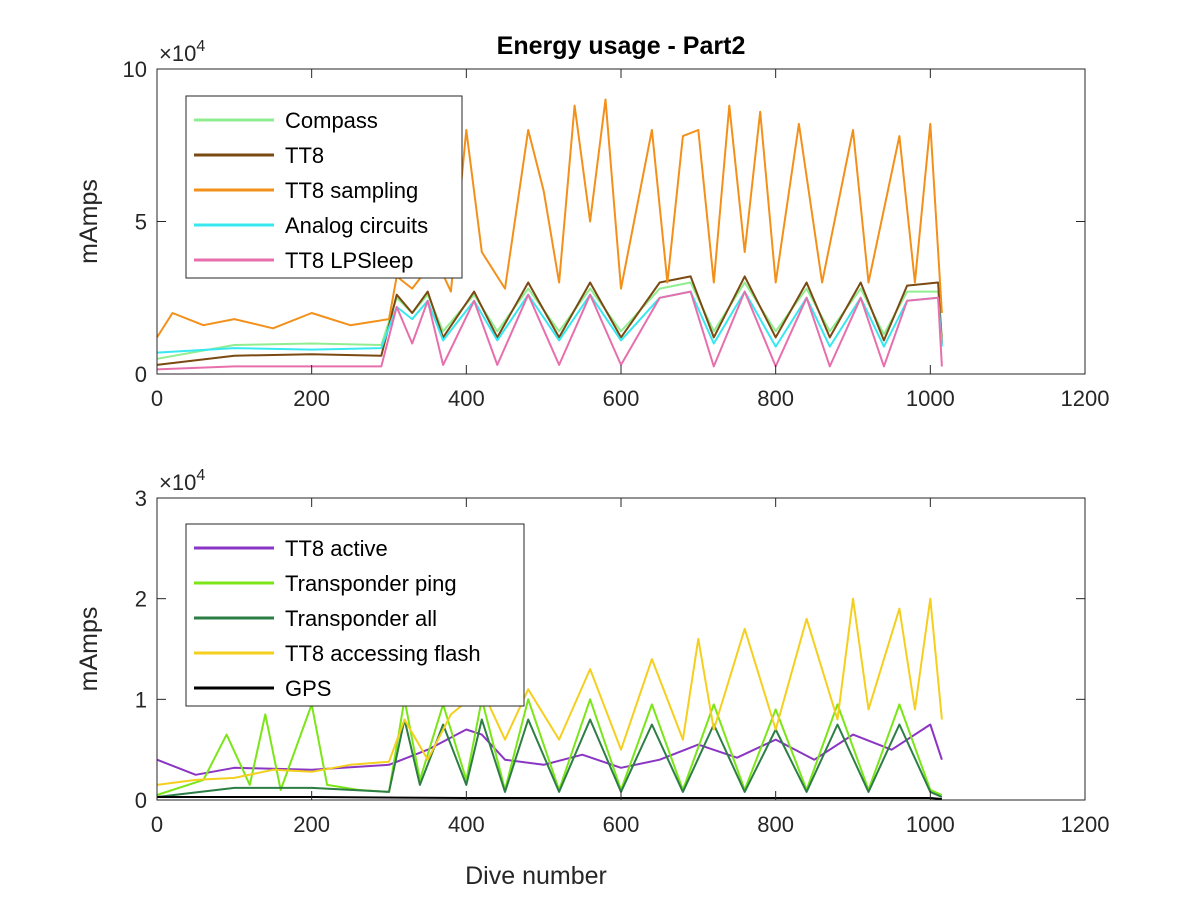  Describe the element at coordinates (304, 155) in the screenshot. I see `legend-label: TT8` at that location.